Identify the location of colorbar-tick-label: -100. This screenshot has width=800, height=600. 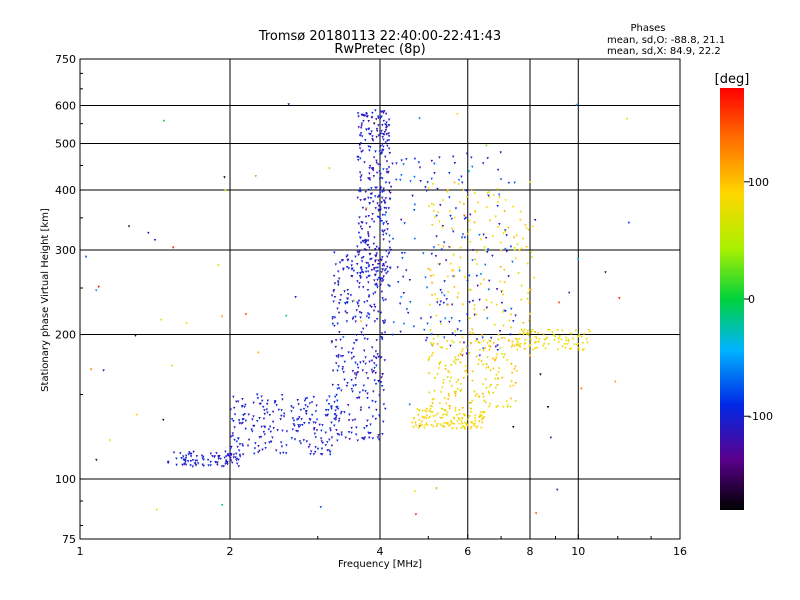
(760, 416).